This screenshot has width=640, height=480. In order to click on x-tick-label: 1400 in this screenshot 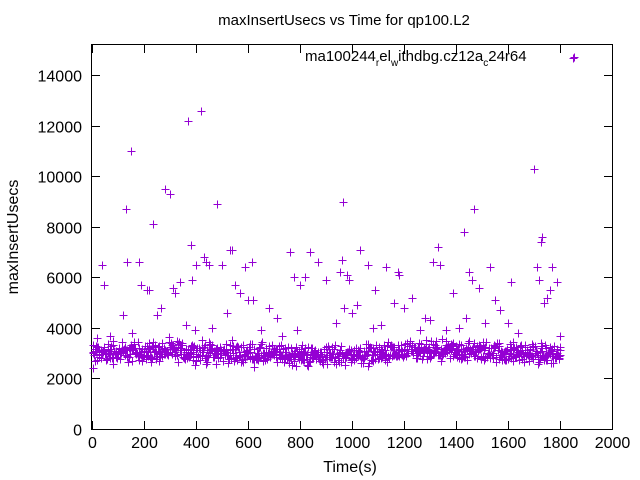, I will do `click(457, 443)`.